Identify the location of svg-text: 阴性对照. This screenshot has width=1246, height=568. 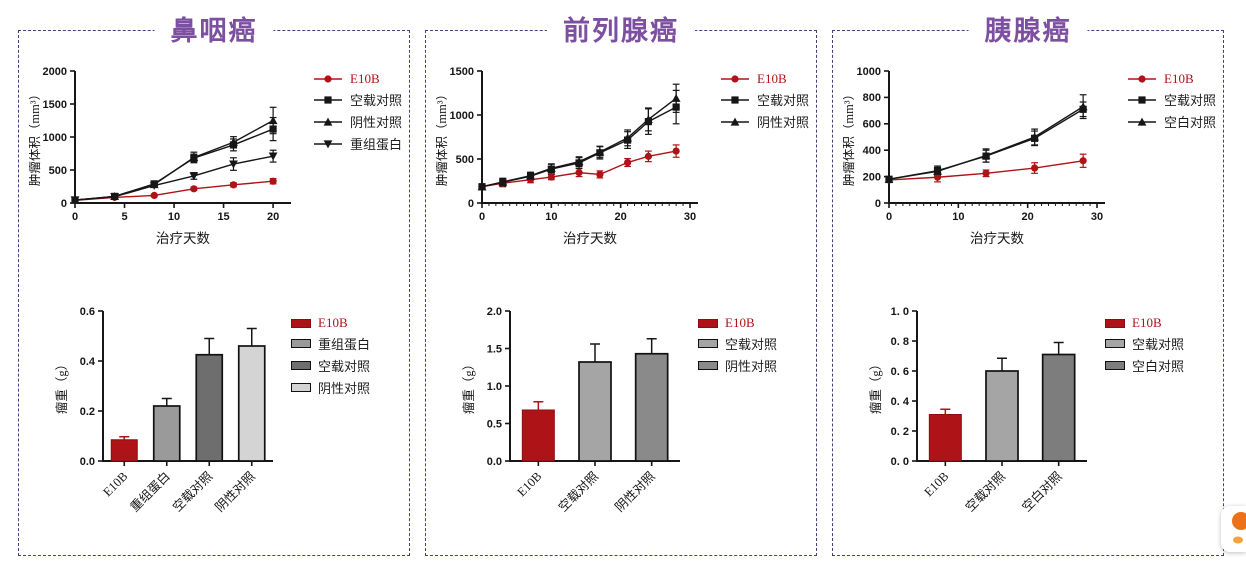
(235, 491).